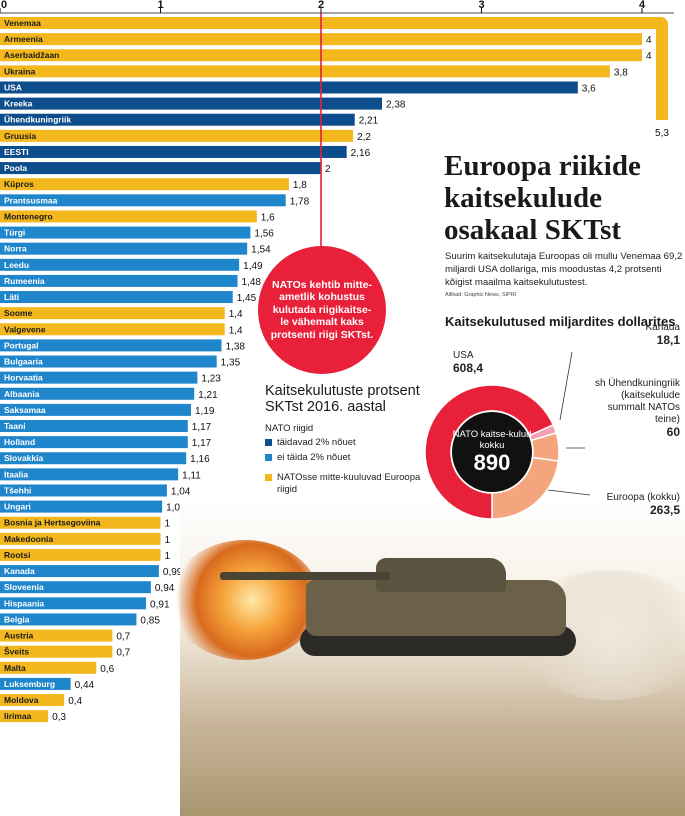 The height and width of the screenshot is (816, 685). What do you see at coordinates (253, 266) in the screenshot?
I see `bar-value-label: 1,49` at bounding box center [253, 266].